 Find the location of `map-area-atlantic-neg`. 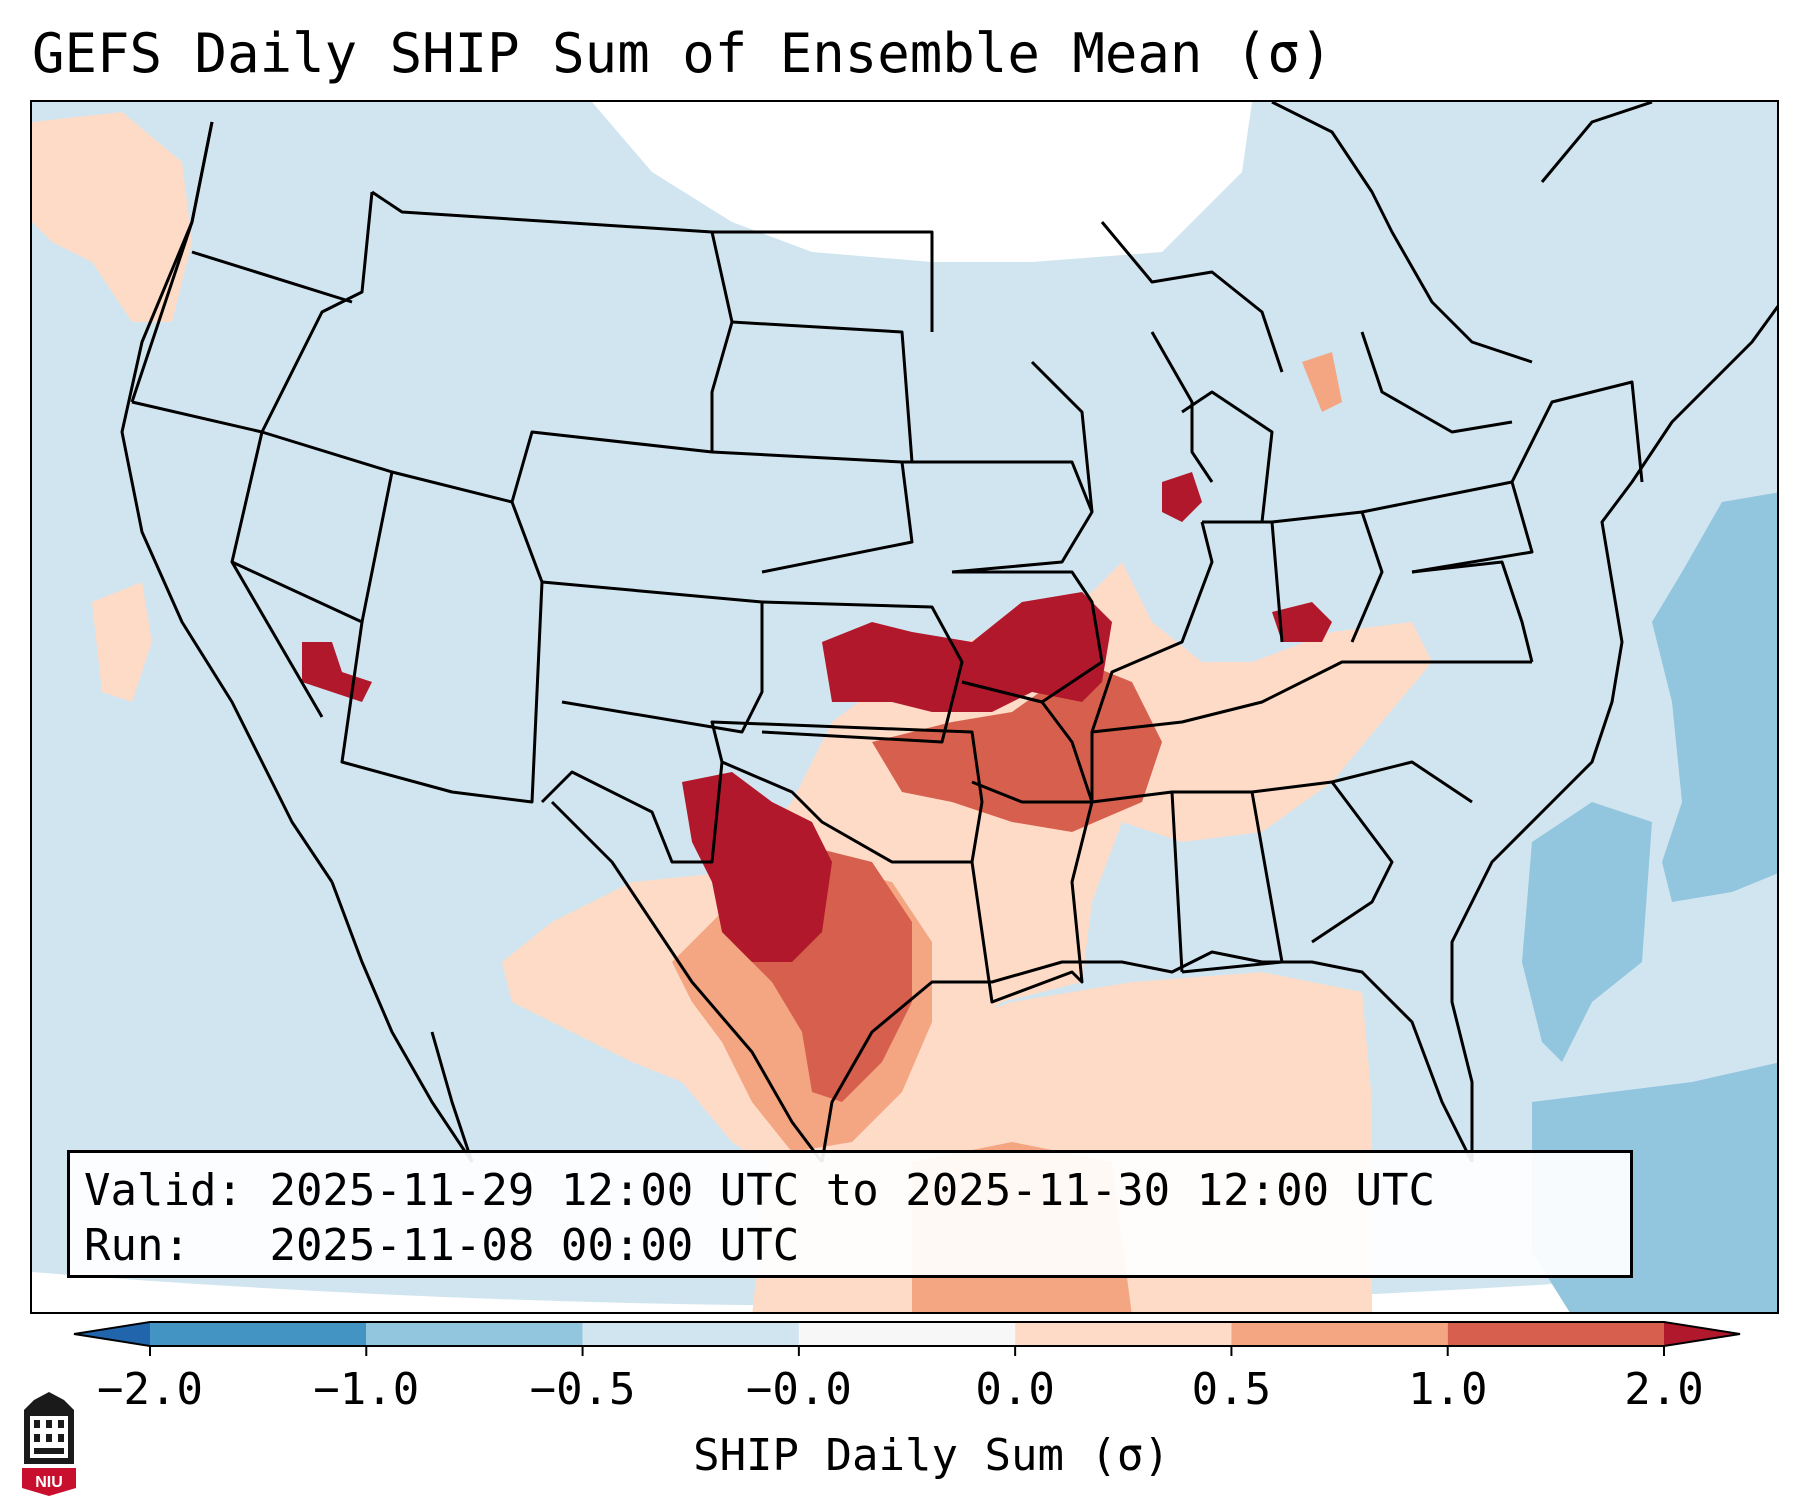

map-area-atlantic-neg is located at coordinates (1714, 697).